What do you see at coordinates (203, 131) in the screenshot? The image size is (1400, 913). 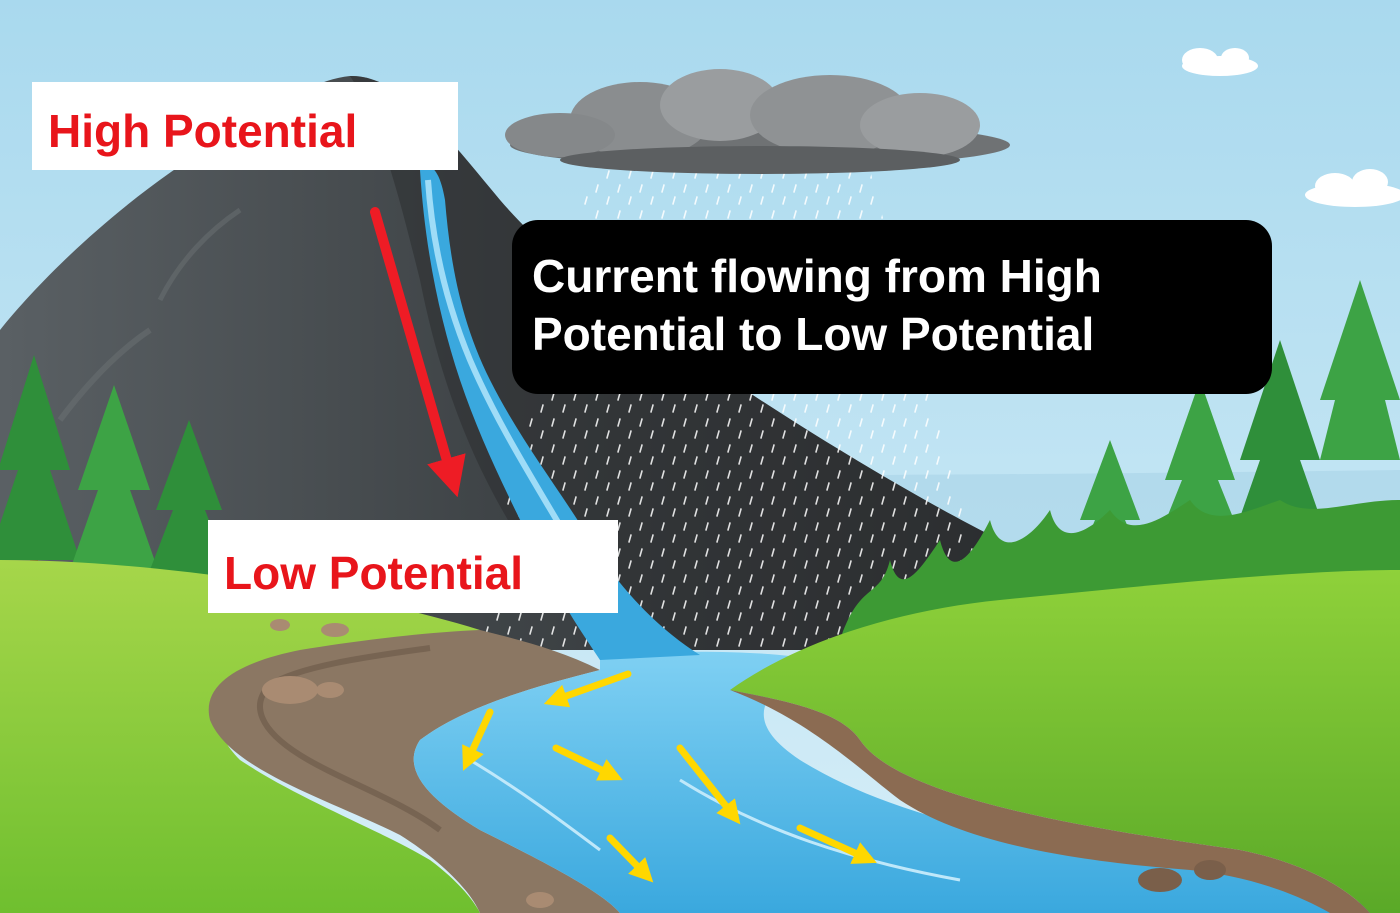 I see `high-potential-text: High Potential` at bounding box center [203, 131].